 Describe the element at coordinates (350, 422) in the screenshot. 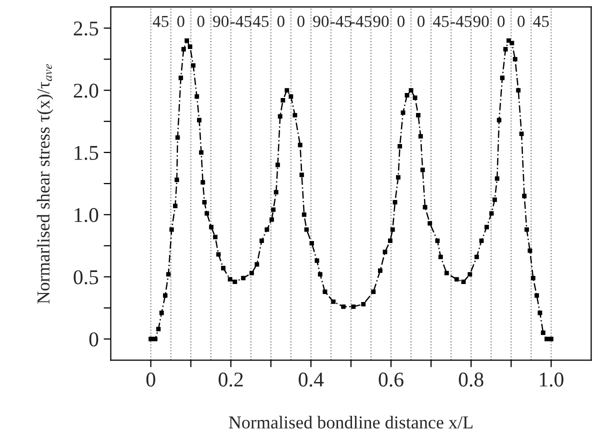

I see `x-axis-title: Normalised bondline distance x/L` at that location.